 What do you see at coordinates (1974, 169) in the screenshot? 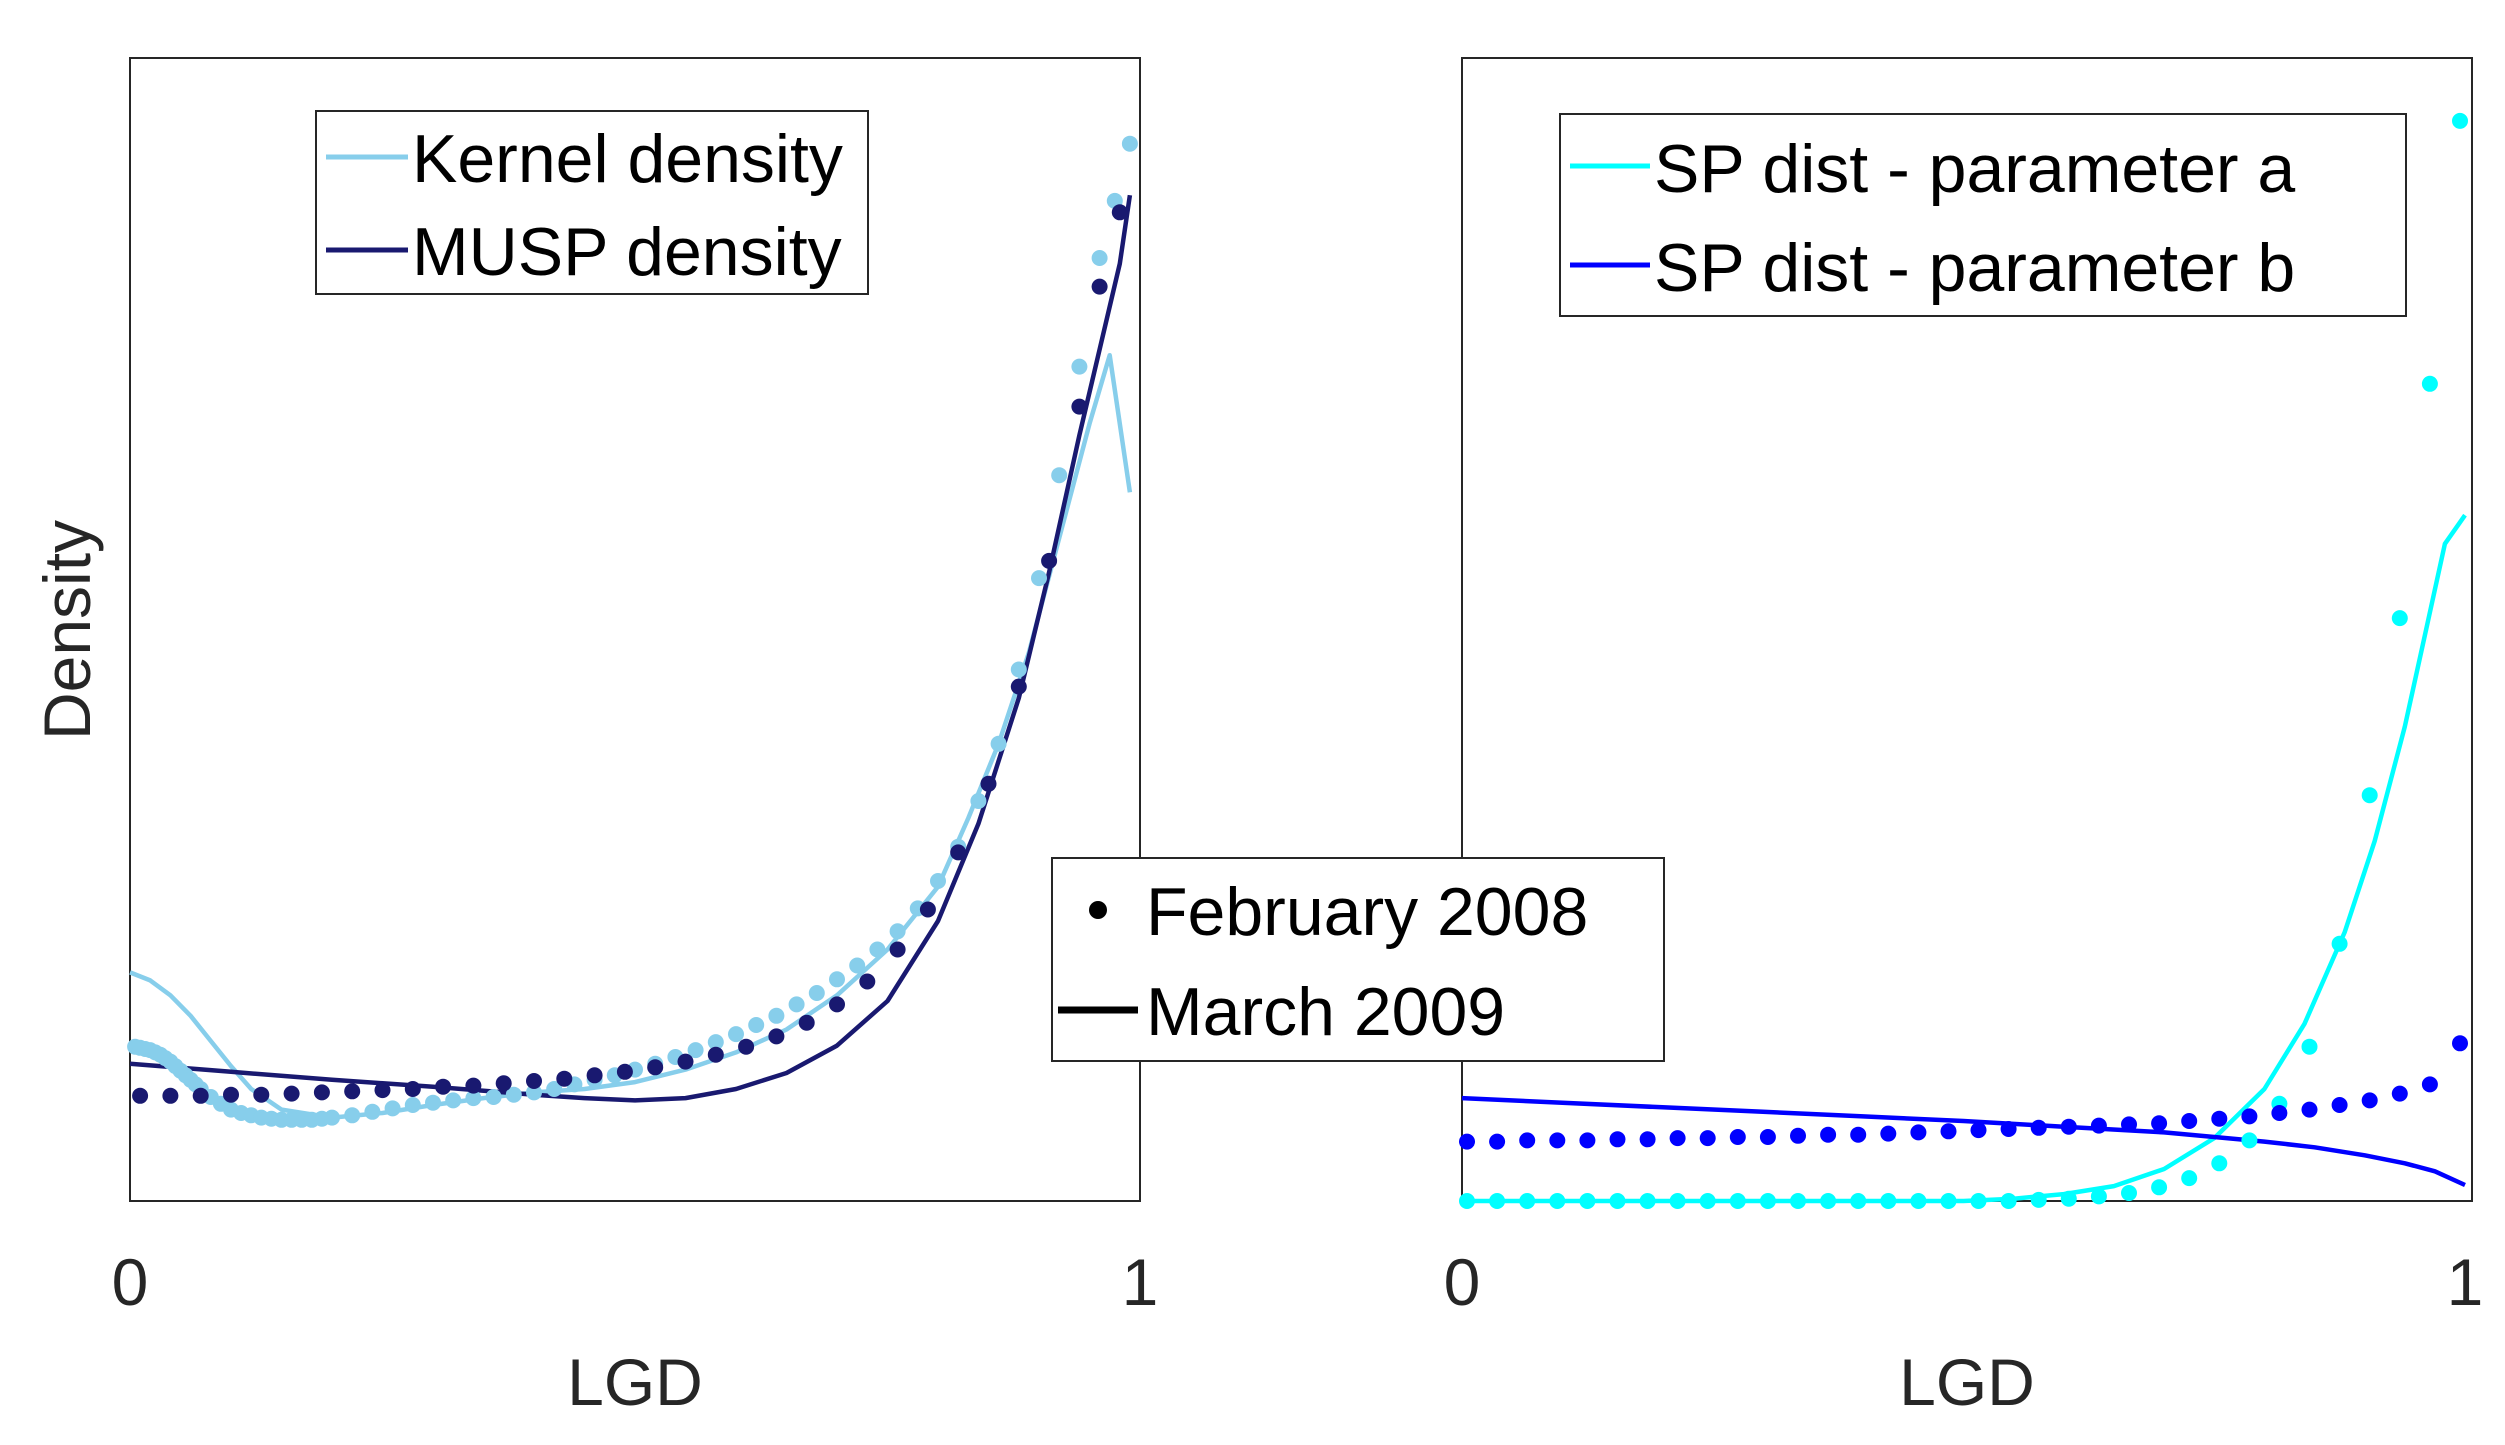
I see `legend-spa-label: SP dist - parameter a` at bounding box center [1974, 169].